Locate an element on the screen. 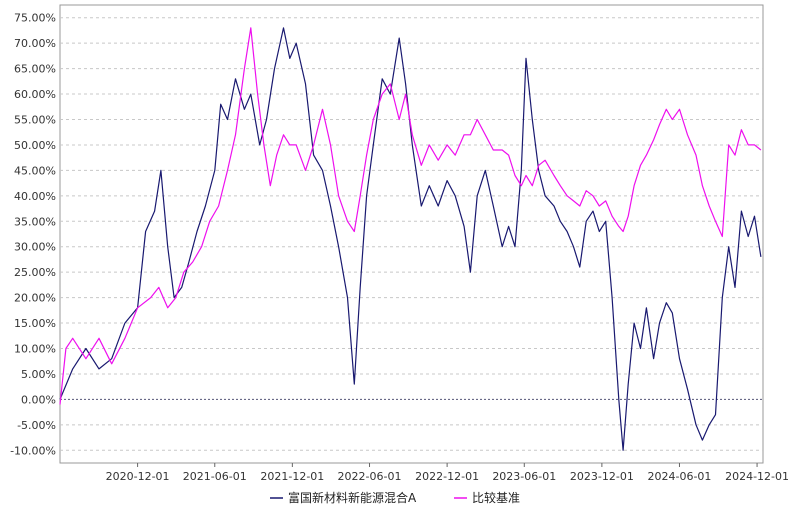  x-tick-label: 2023-06-01 is located at coordinates (524, 476).